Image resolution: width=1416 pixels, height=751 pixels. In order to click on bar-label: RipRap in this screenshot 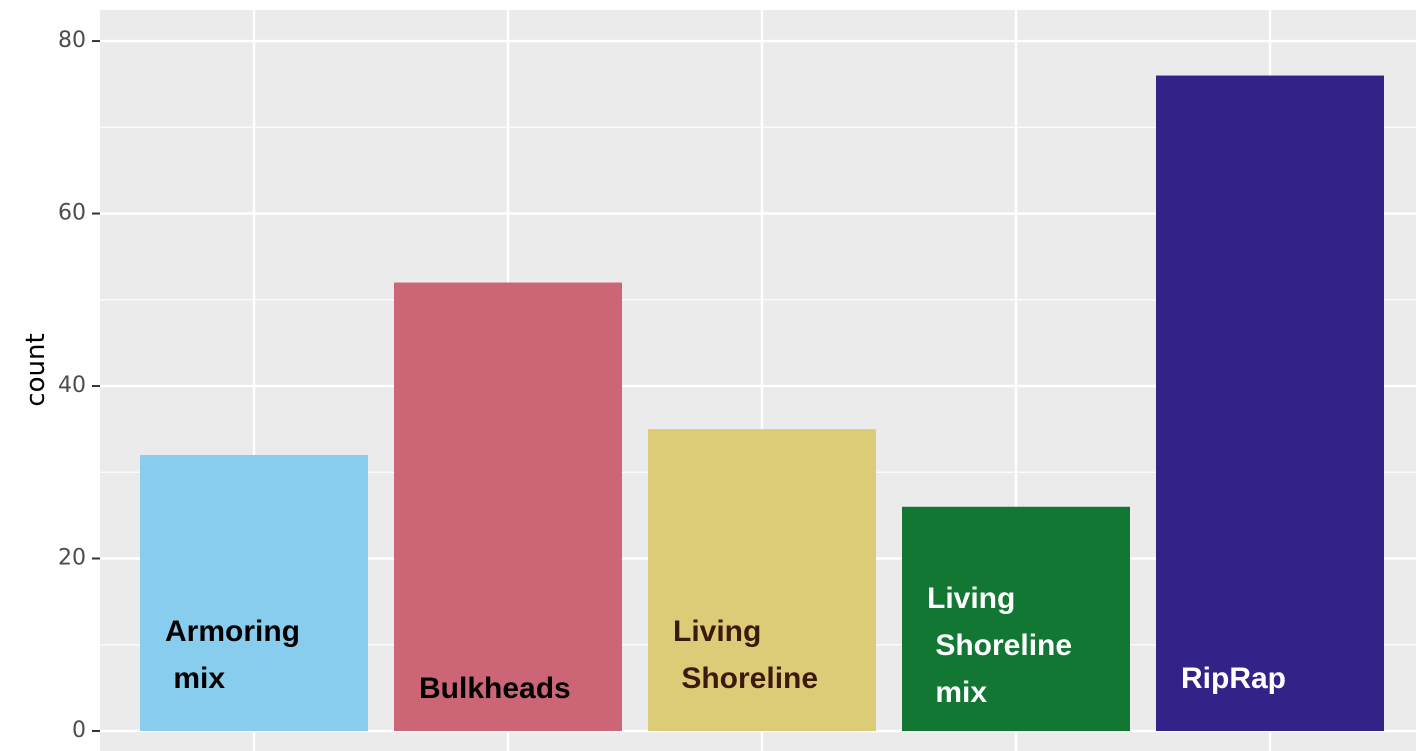, I will do `click(1233, 678)`.